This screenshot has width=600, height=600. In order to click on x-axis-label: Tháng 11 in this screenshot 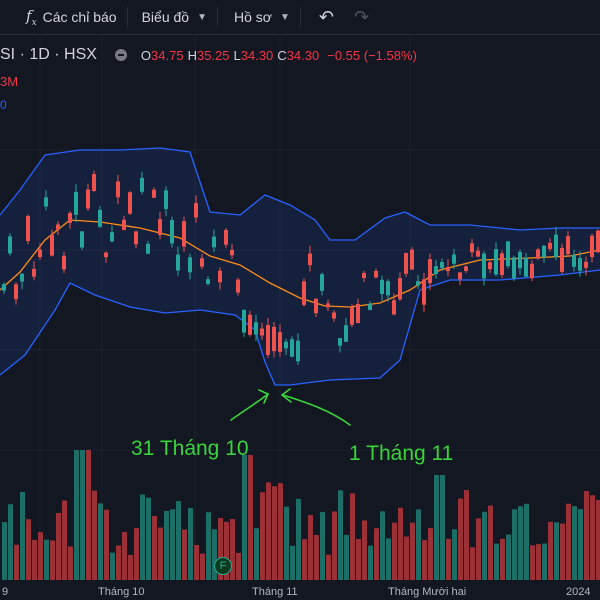, I will do `click(275, 592)`.